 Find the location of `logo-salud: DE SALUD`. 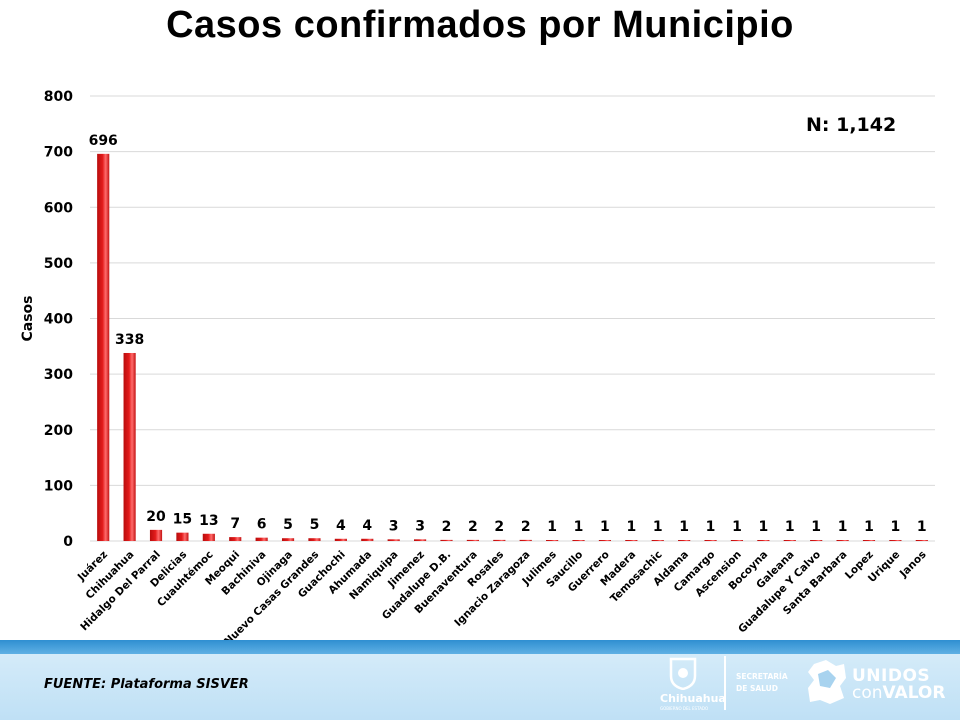

logo-salud: DE SALUD is located at coordinates (757, 688).